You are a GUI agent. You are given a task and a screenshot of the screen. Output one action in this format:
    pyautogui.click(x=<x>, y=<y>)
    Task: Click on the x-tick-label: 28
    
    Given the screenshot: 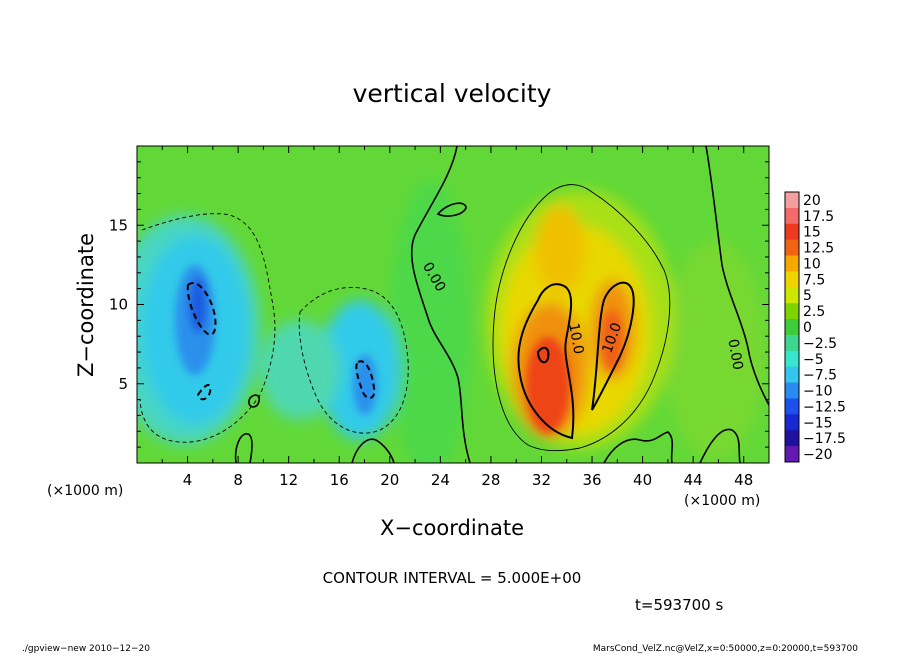 What is the action you would take?
    pyautogui.click(x=490, y=480)
    